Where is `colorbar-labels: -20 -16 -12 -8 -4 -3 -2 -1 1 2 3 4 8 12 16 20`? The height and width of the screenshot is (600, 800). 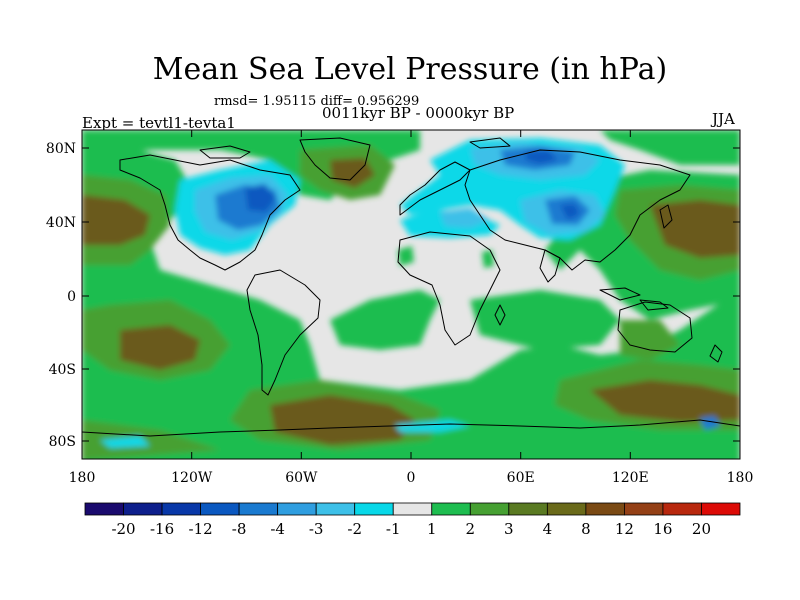 colorbar-labels: -20 -16 -12 -8 -4 -3 -2 -1 1 2 3 4 8 12 16 20 is located at coordinates (411, 529).